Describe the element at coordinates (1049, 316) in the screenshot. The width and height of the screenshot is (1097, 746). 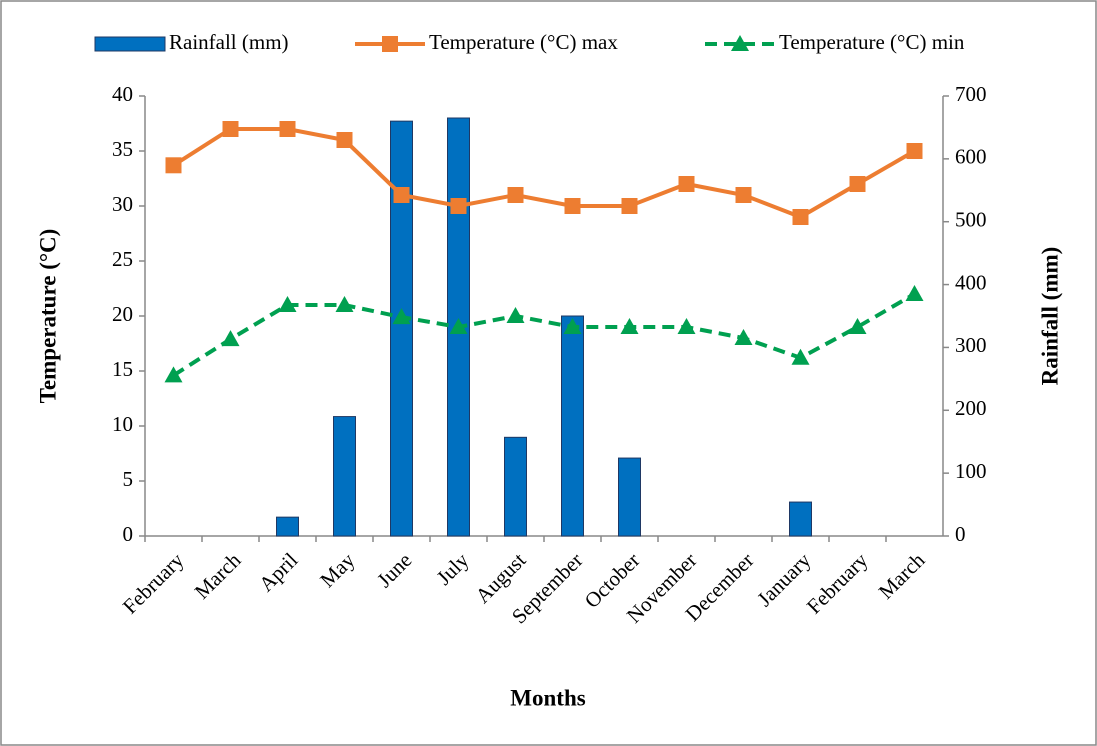
I see `y2-axis-title: Rainfall (mm)` at that location.